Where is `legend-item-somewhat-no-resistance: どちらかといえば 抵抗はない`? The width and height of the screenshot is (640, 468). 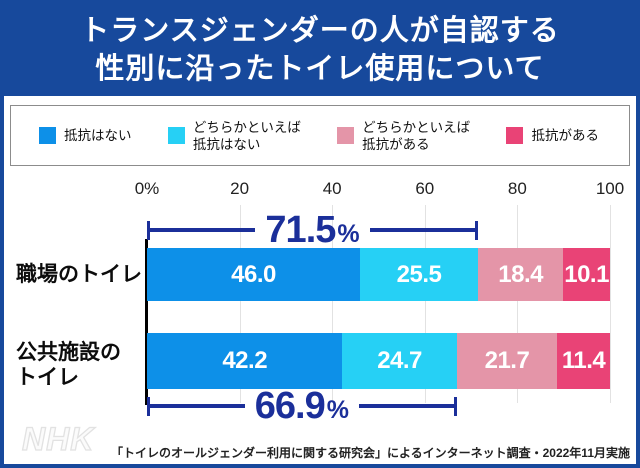 legend-item-somewhat-no-resistance: どちらかといえば 抵抗はない is located at coordinates (234, 136).